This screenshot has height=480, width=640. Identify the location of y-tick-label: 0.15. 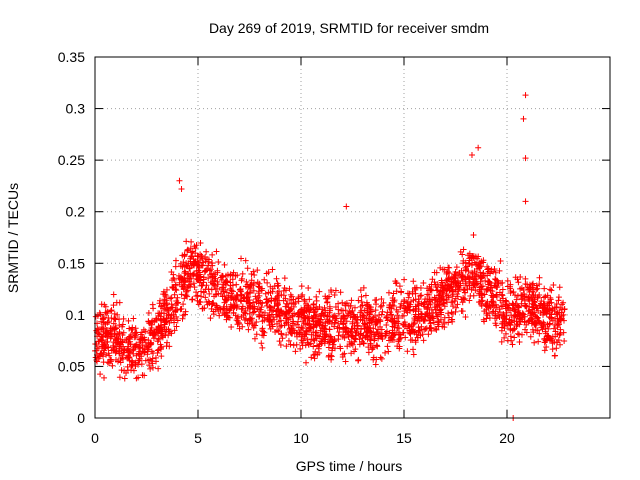
(71, 263).